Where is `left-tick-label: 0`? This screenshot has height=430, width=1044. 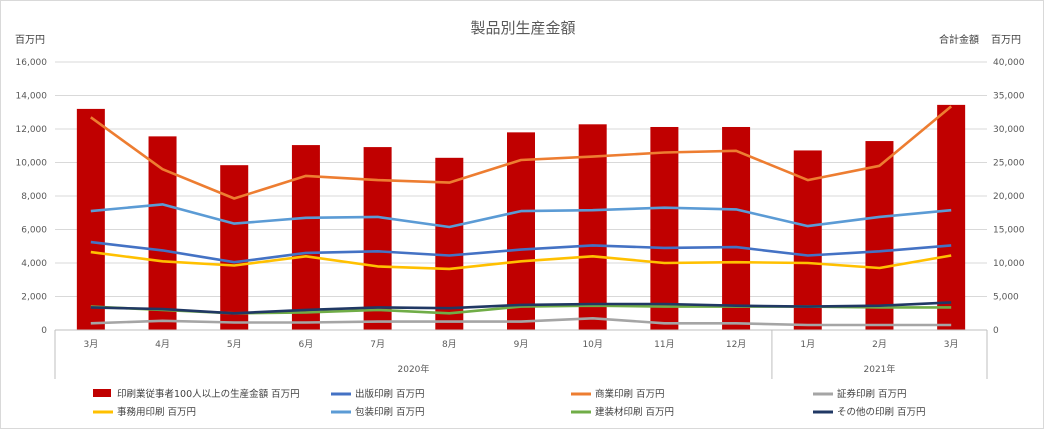 left-tick-label: 0 is located at coordinates (44, 331).